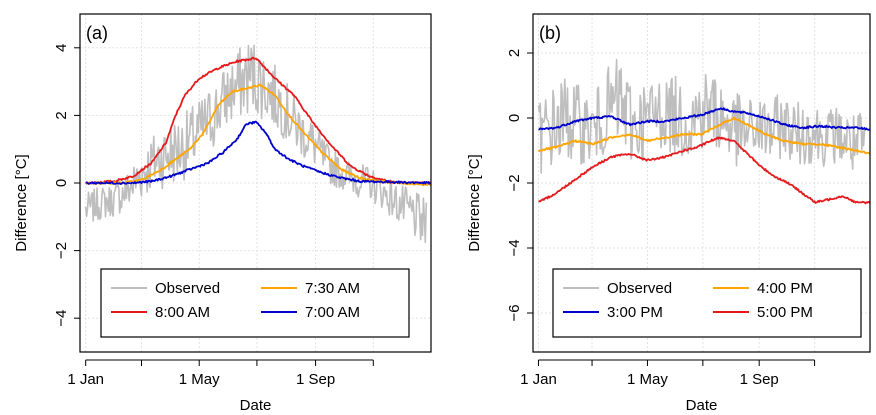 The height and width of the screenshot is (415, 876). Describe the element at coordinates (785, 288) in the screenshot. I see `legend-entry-label: 4:00 PM` at that location.